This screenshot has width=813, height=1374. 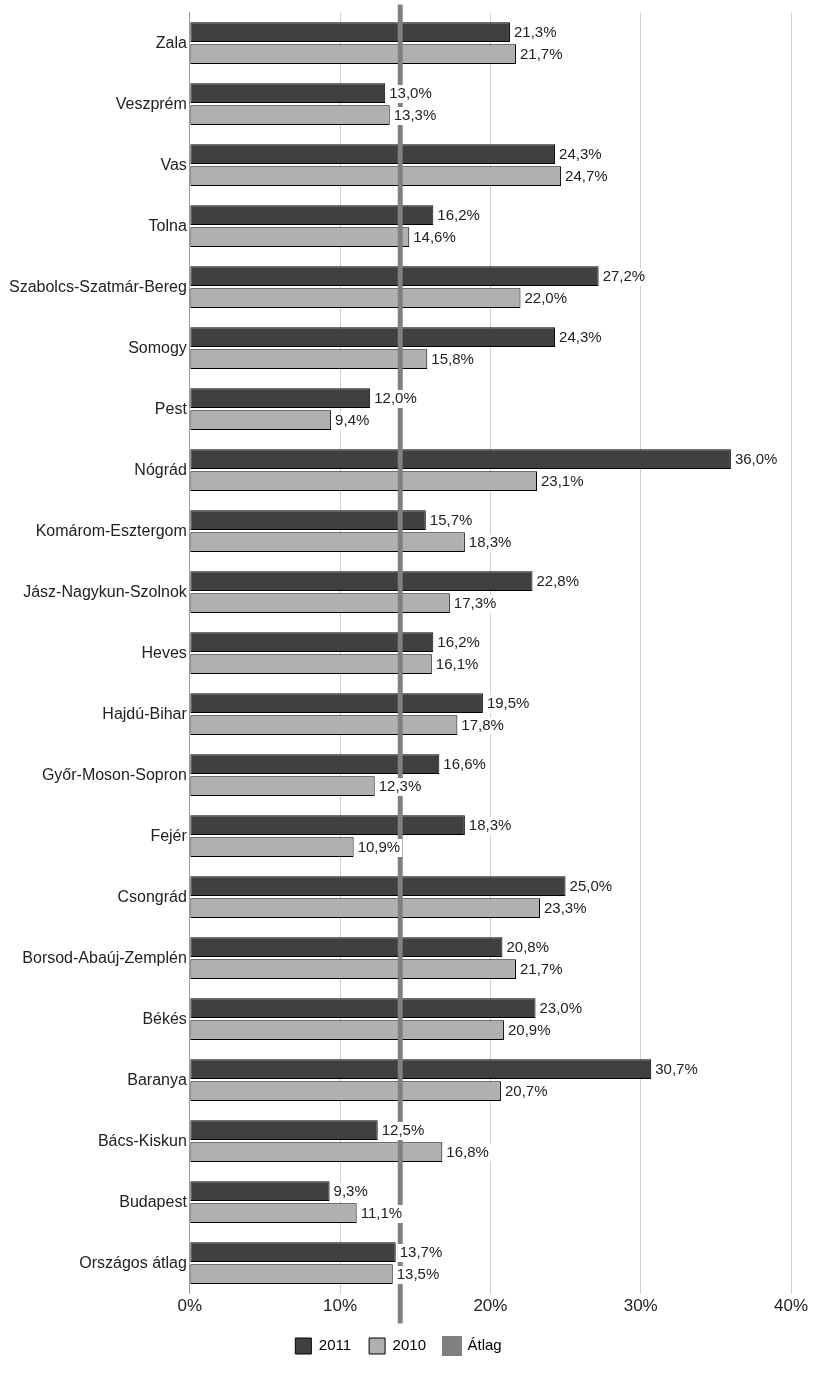 What do you see at coordinates (562, 481) in the screenshot?
I see `data-label: 23,1%` at bounding box center [562, 481].